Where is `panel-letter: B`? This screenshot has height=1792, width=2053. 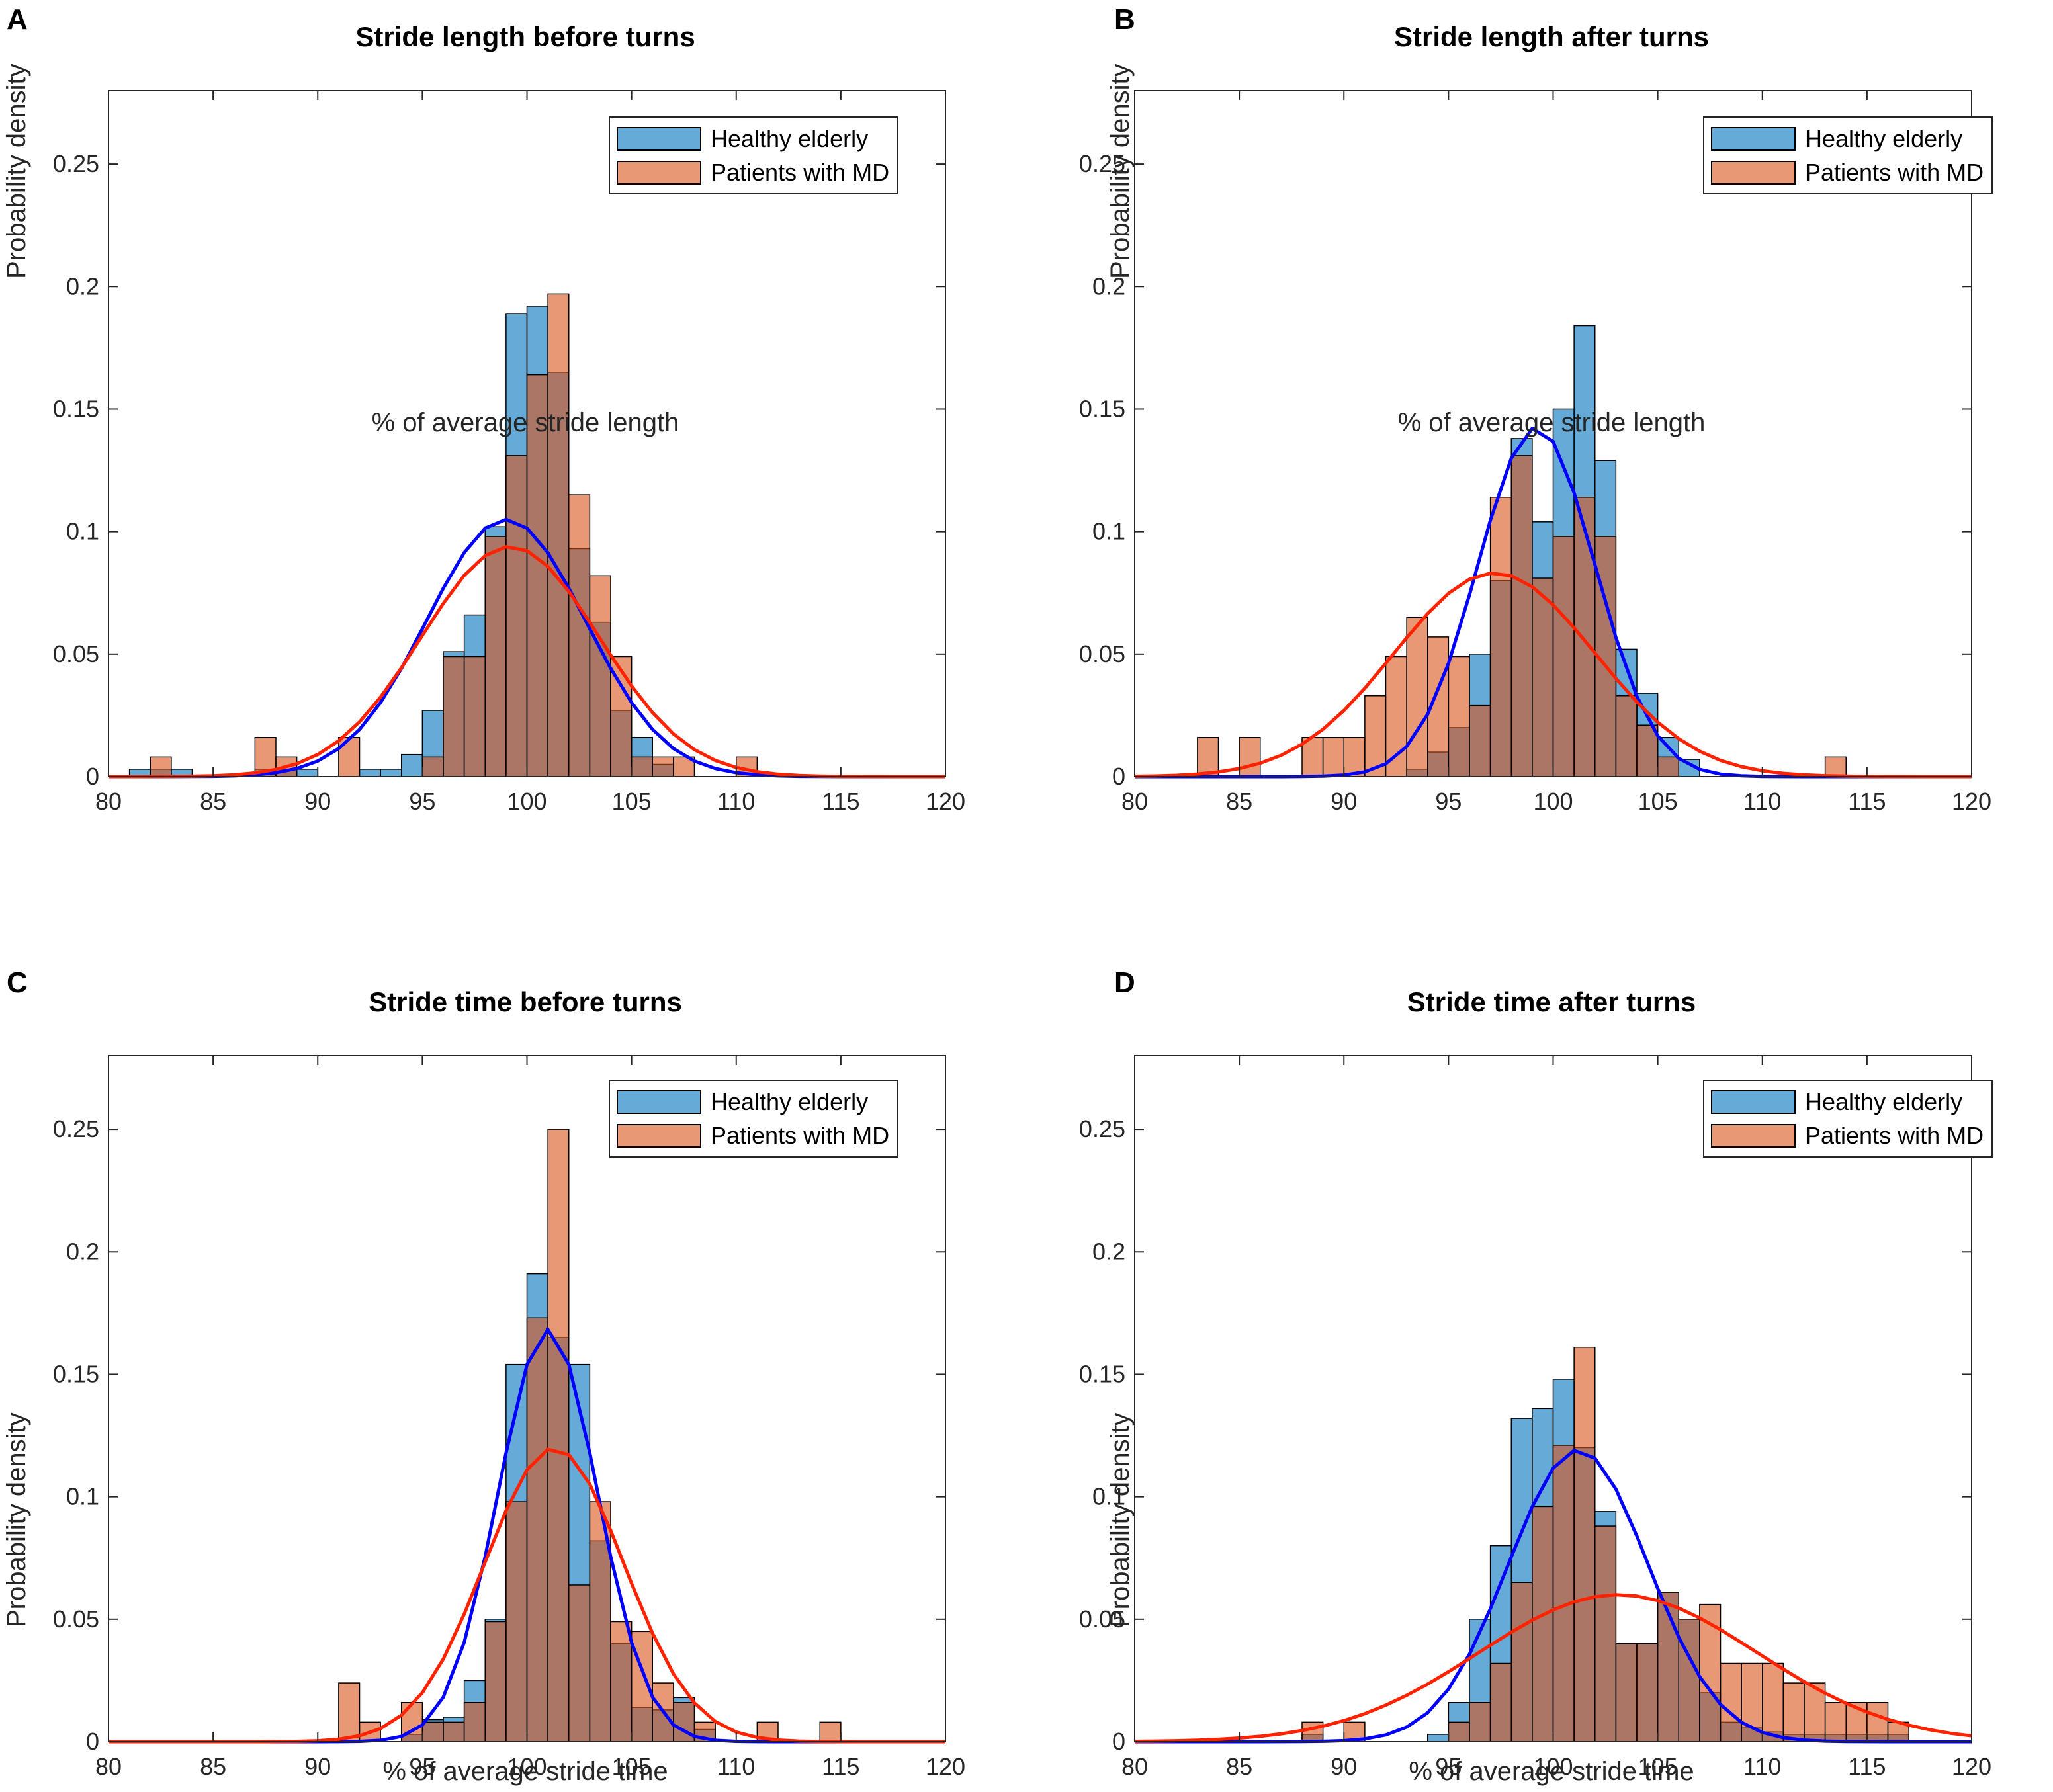 panel-letter: B is located at coordinates (1124, 19).